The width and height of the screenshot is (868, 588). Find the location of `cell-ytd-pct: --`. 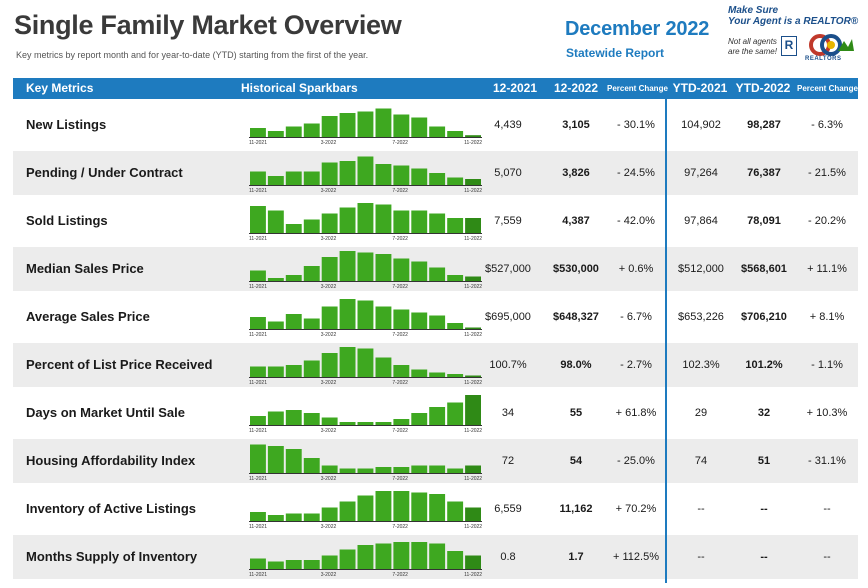

cell-ytd-pct: -- is located at coordinates (827, 509).